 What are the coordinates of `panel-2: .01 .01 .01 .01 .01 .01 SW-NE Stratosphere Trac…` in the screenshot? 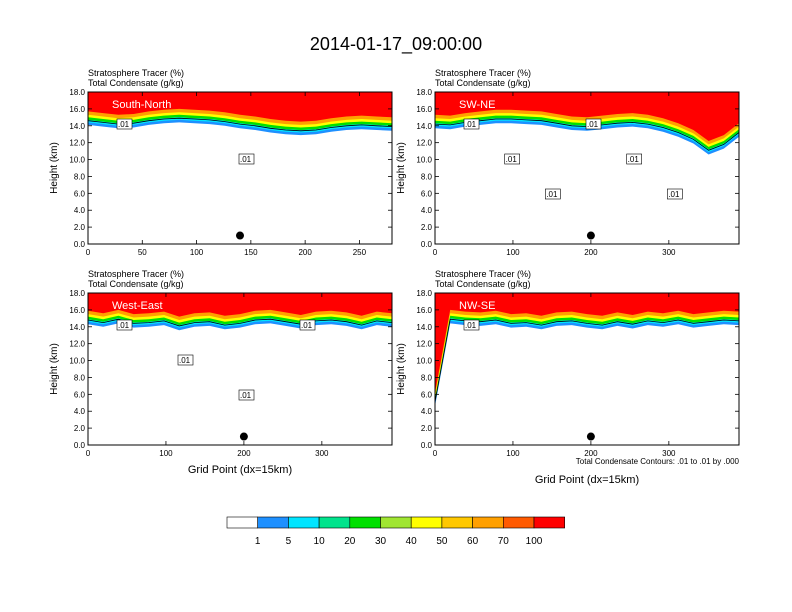 It's located at (568, 162).